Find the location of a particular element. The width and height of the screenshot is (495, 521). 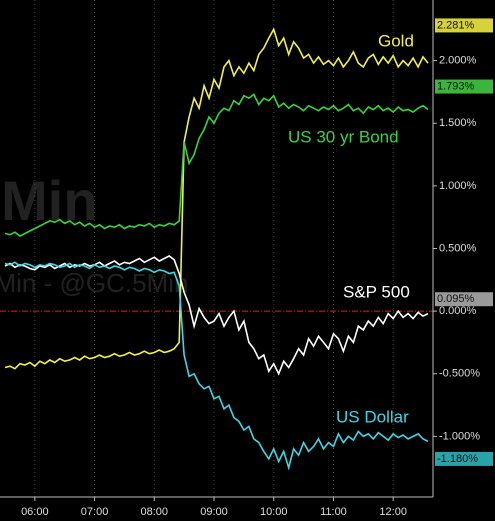

end-label: 0.095% is located at coordinates (456, 299).